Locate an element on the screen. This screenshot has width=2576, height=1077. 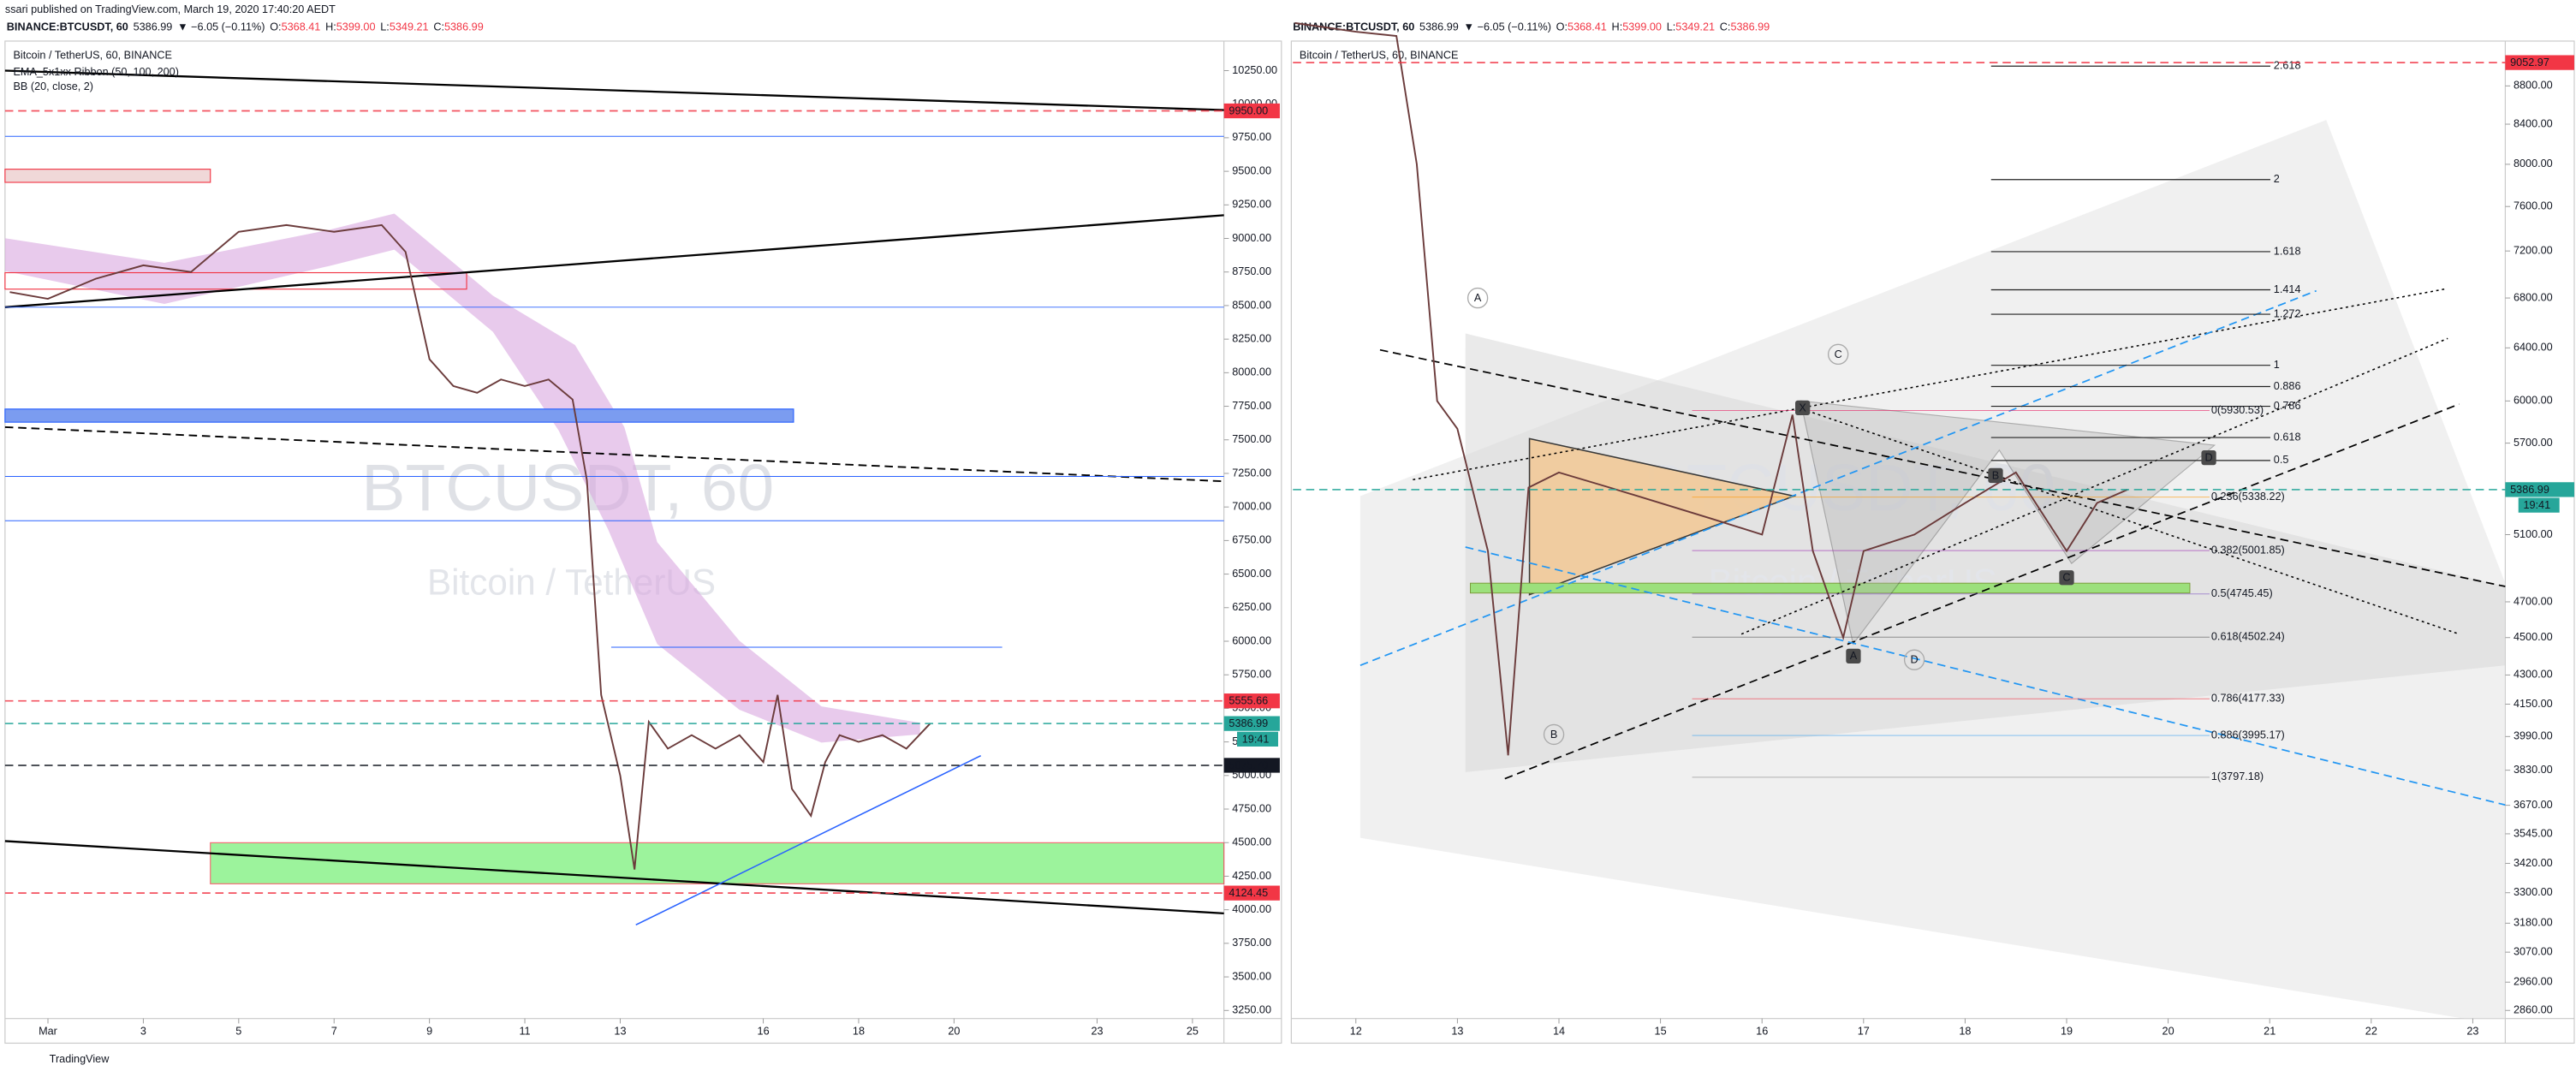
x-tick-label: 17 is located at coordinates (1864, 1031).